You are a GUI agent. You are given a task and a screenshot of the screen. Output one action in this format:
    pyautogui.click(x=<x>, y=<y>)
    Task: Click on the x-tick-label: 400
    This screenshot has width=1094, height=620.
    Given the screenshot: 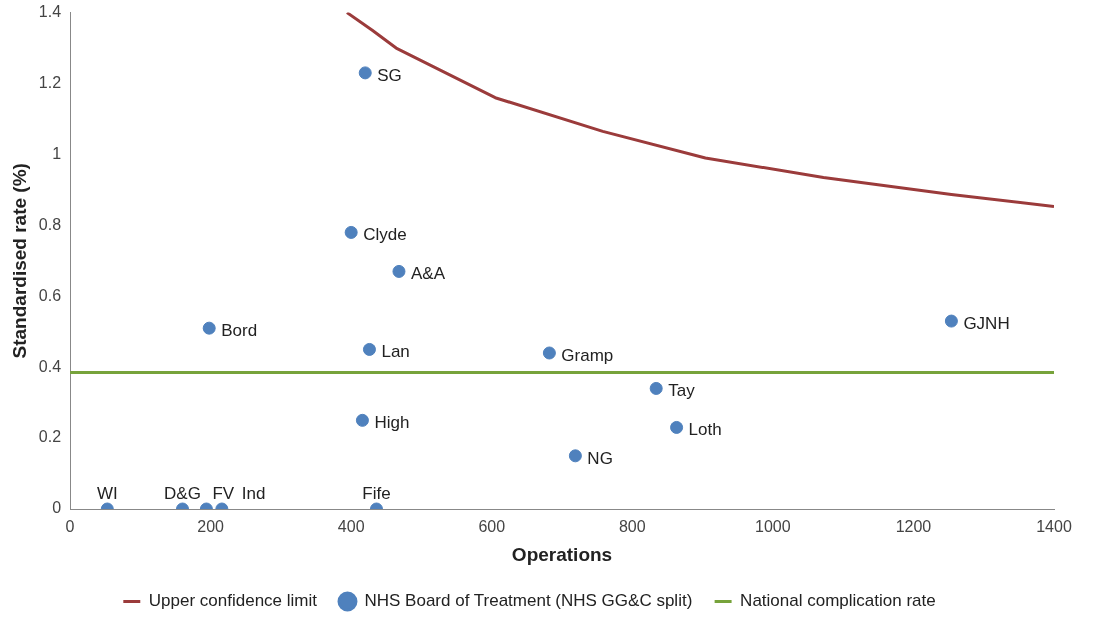 What is the action you would take?
    pyautogui.click(x=351, y=527)
    